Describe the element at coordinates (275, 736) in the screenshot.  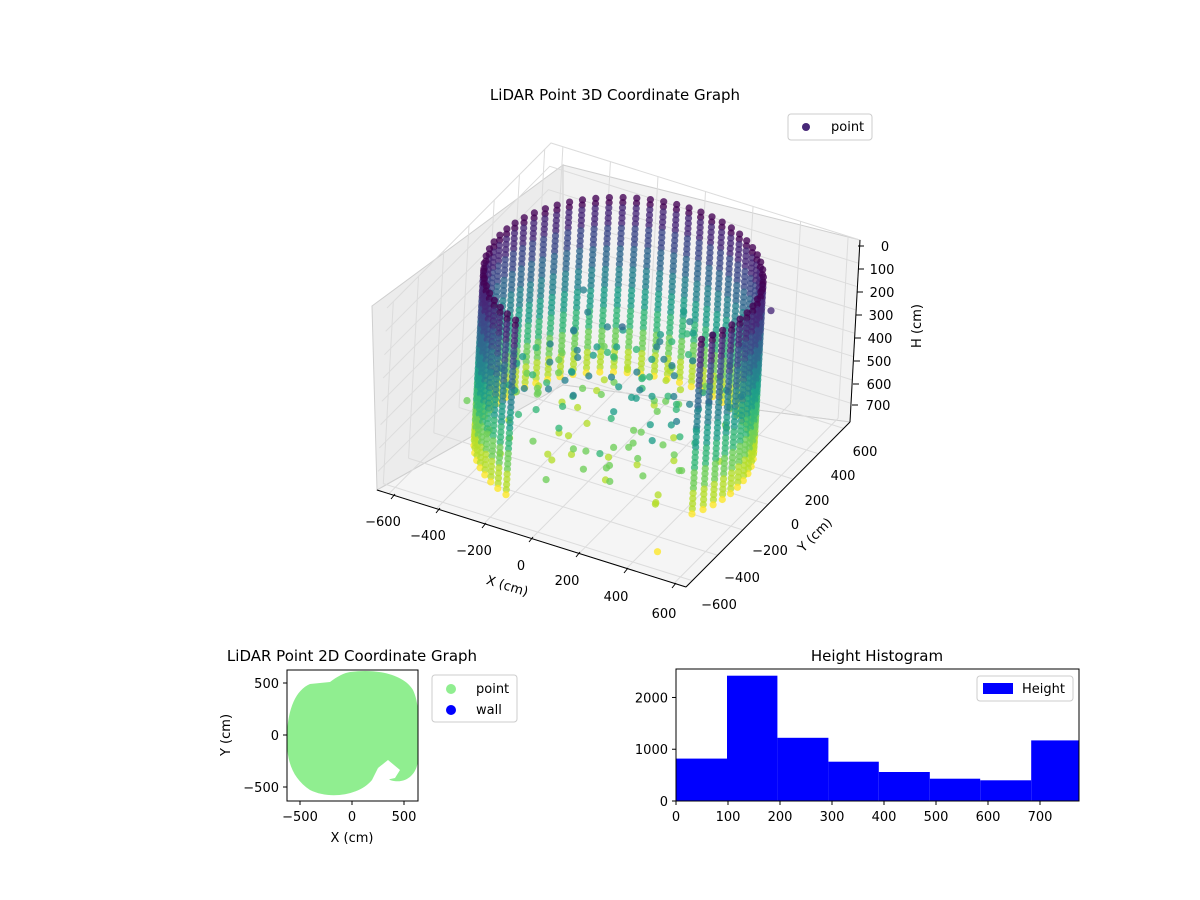
I see `y-tick-label: 0` at that location.